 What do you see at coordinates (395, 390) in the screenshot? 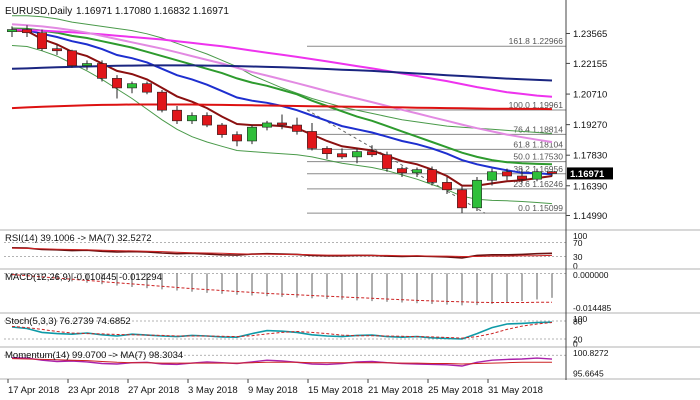
I see `time-tick-label: 21 May 2018` at bounding box center [395, 390].